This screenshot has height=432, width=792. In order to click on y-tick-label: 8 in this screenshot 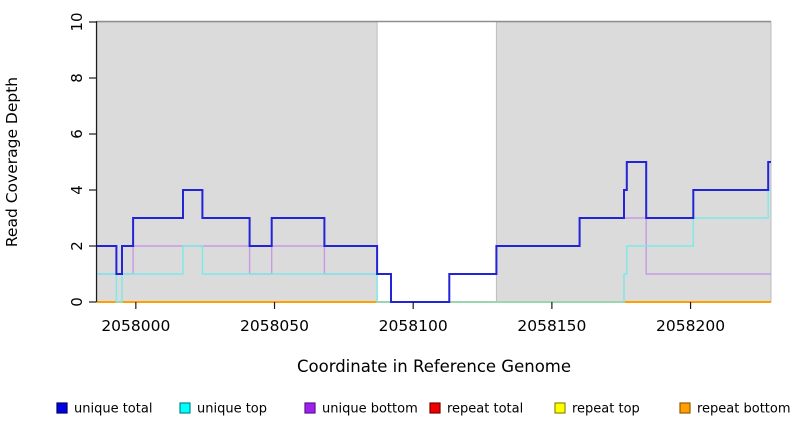, I will do `click(77, 78)`.